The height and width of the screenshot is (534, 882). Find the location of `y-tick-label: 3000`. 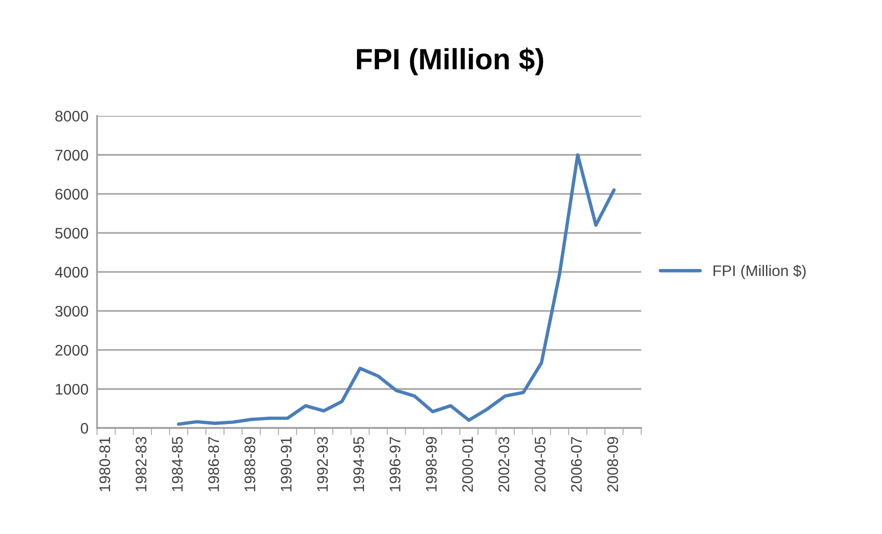

y-tick-label: 3000 is located at coordinates (71, 311).